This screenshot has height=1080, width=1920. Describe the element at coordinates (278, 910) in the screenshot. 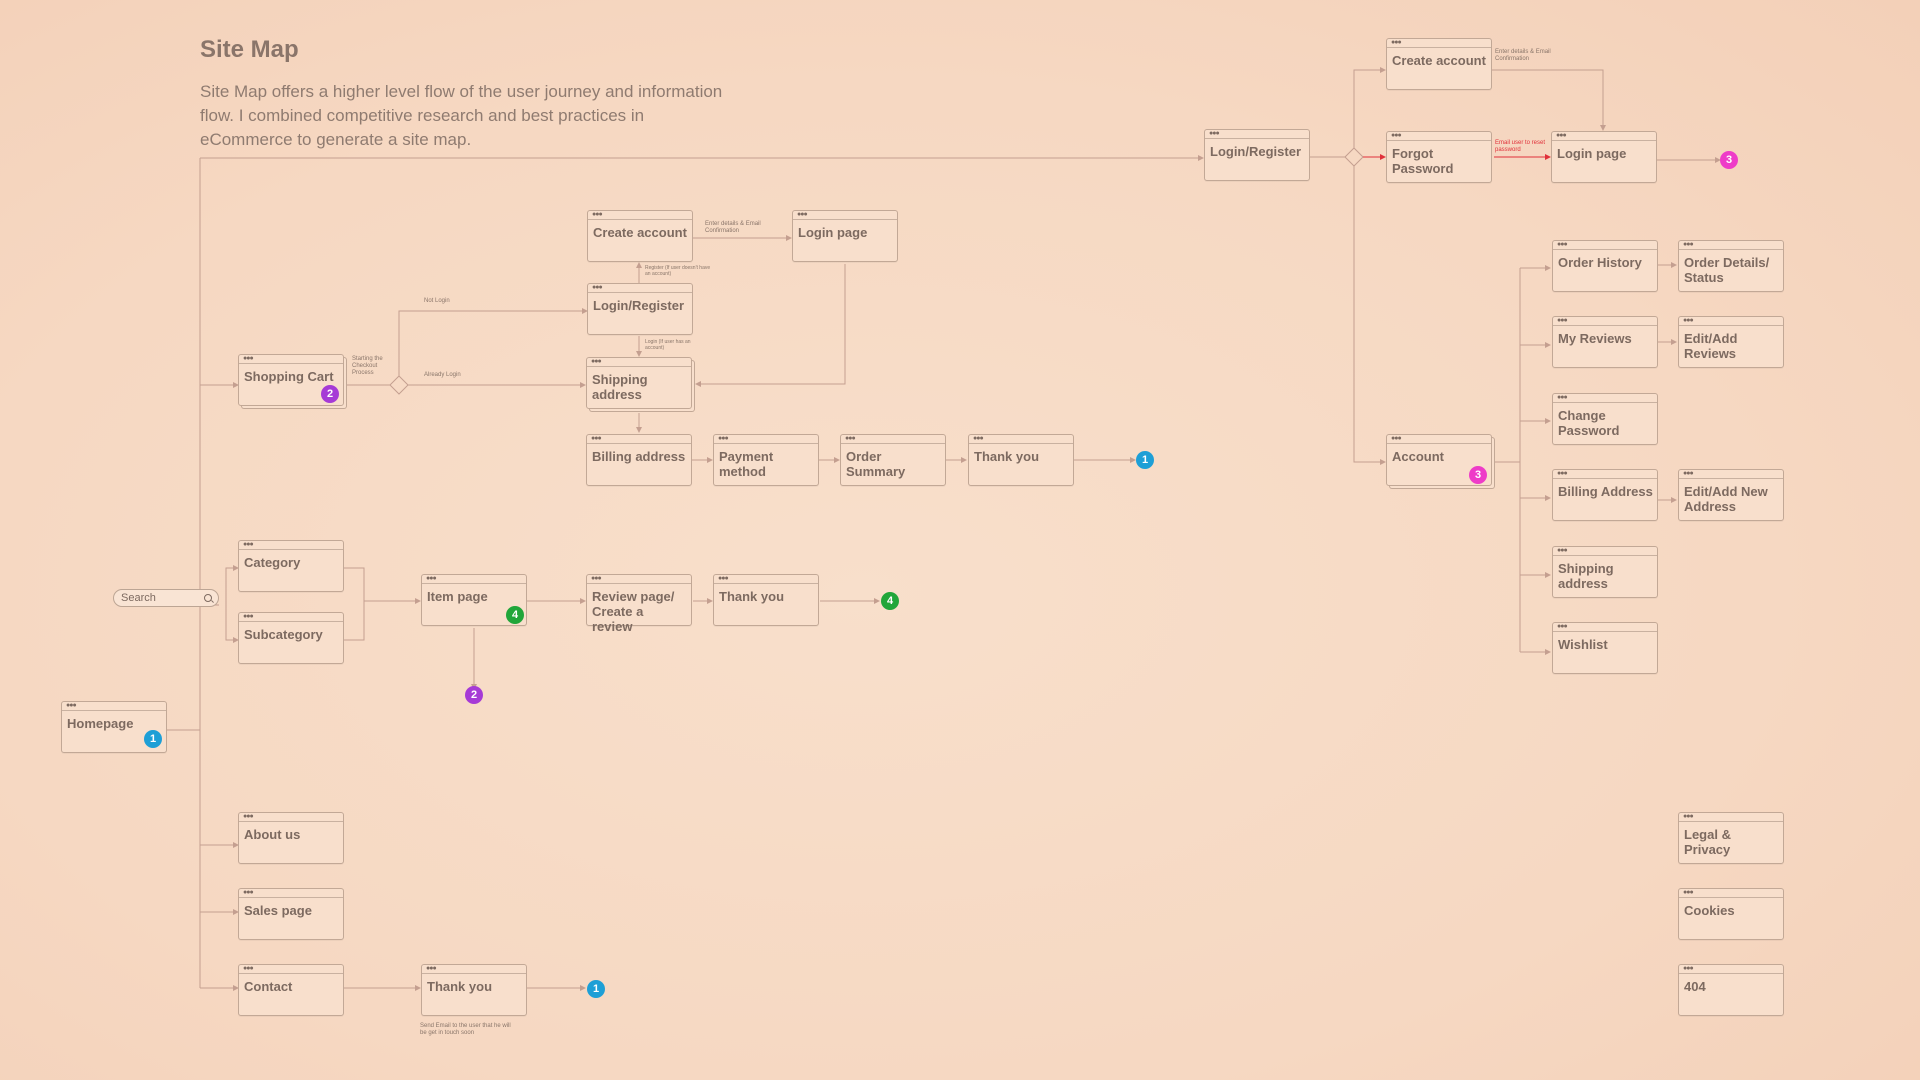

I see `node-label: Sales page` at that location.